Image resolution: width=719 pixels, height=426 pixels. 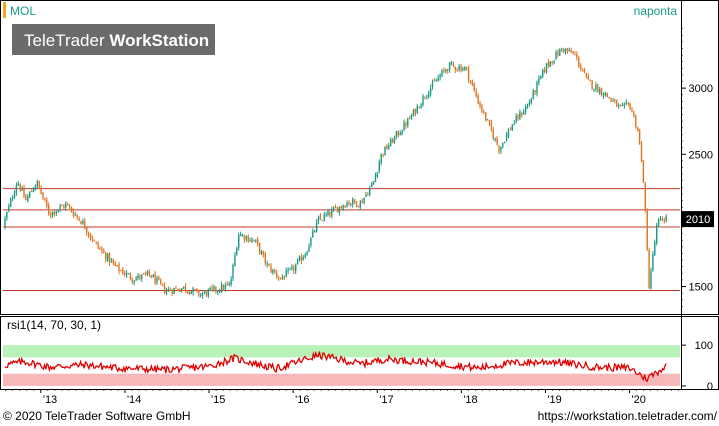 What do you see at coordinates (627, 416) in the screenshot?
I see `footer-url: https://workstation.teletrader.com/` at bounding box center [627, 416].